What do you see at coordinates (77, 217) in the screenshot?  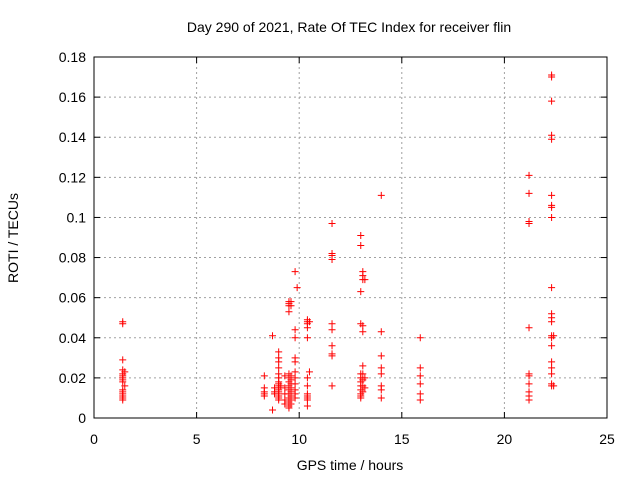 I see `y-tick-label: 0.1` at bounding box center [77, 217].